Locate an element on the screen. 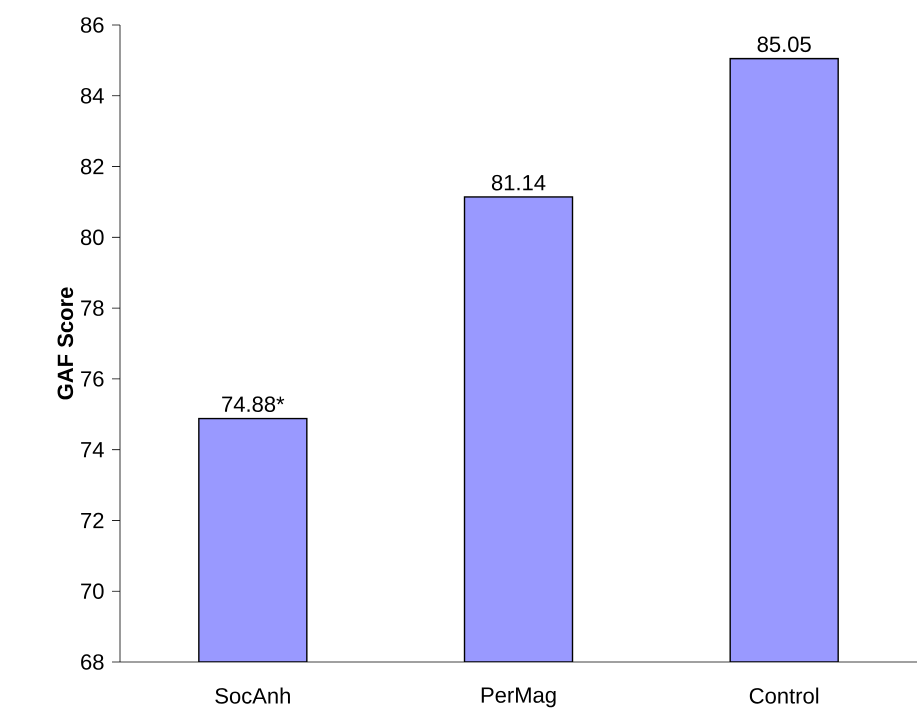  y-tick-label: 76 is located at coordinates (92, 379).